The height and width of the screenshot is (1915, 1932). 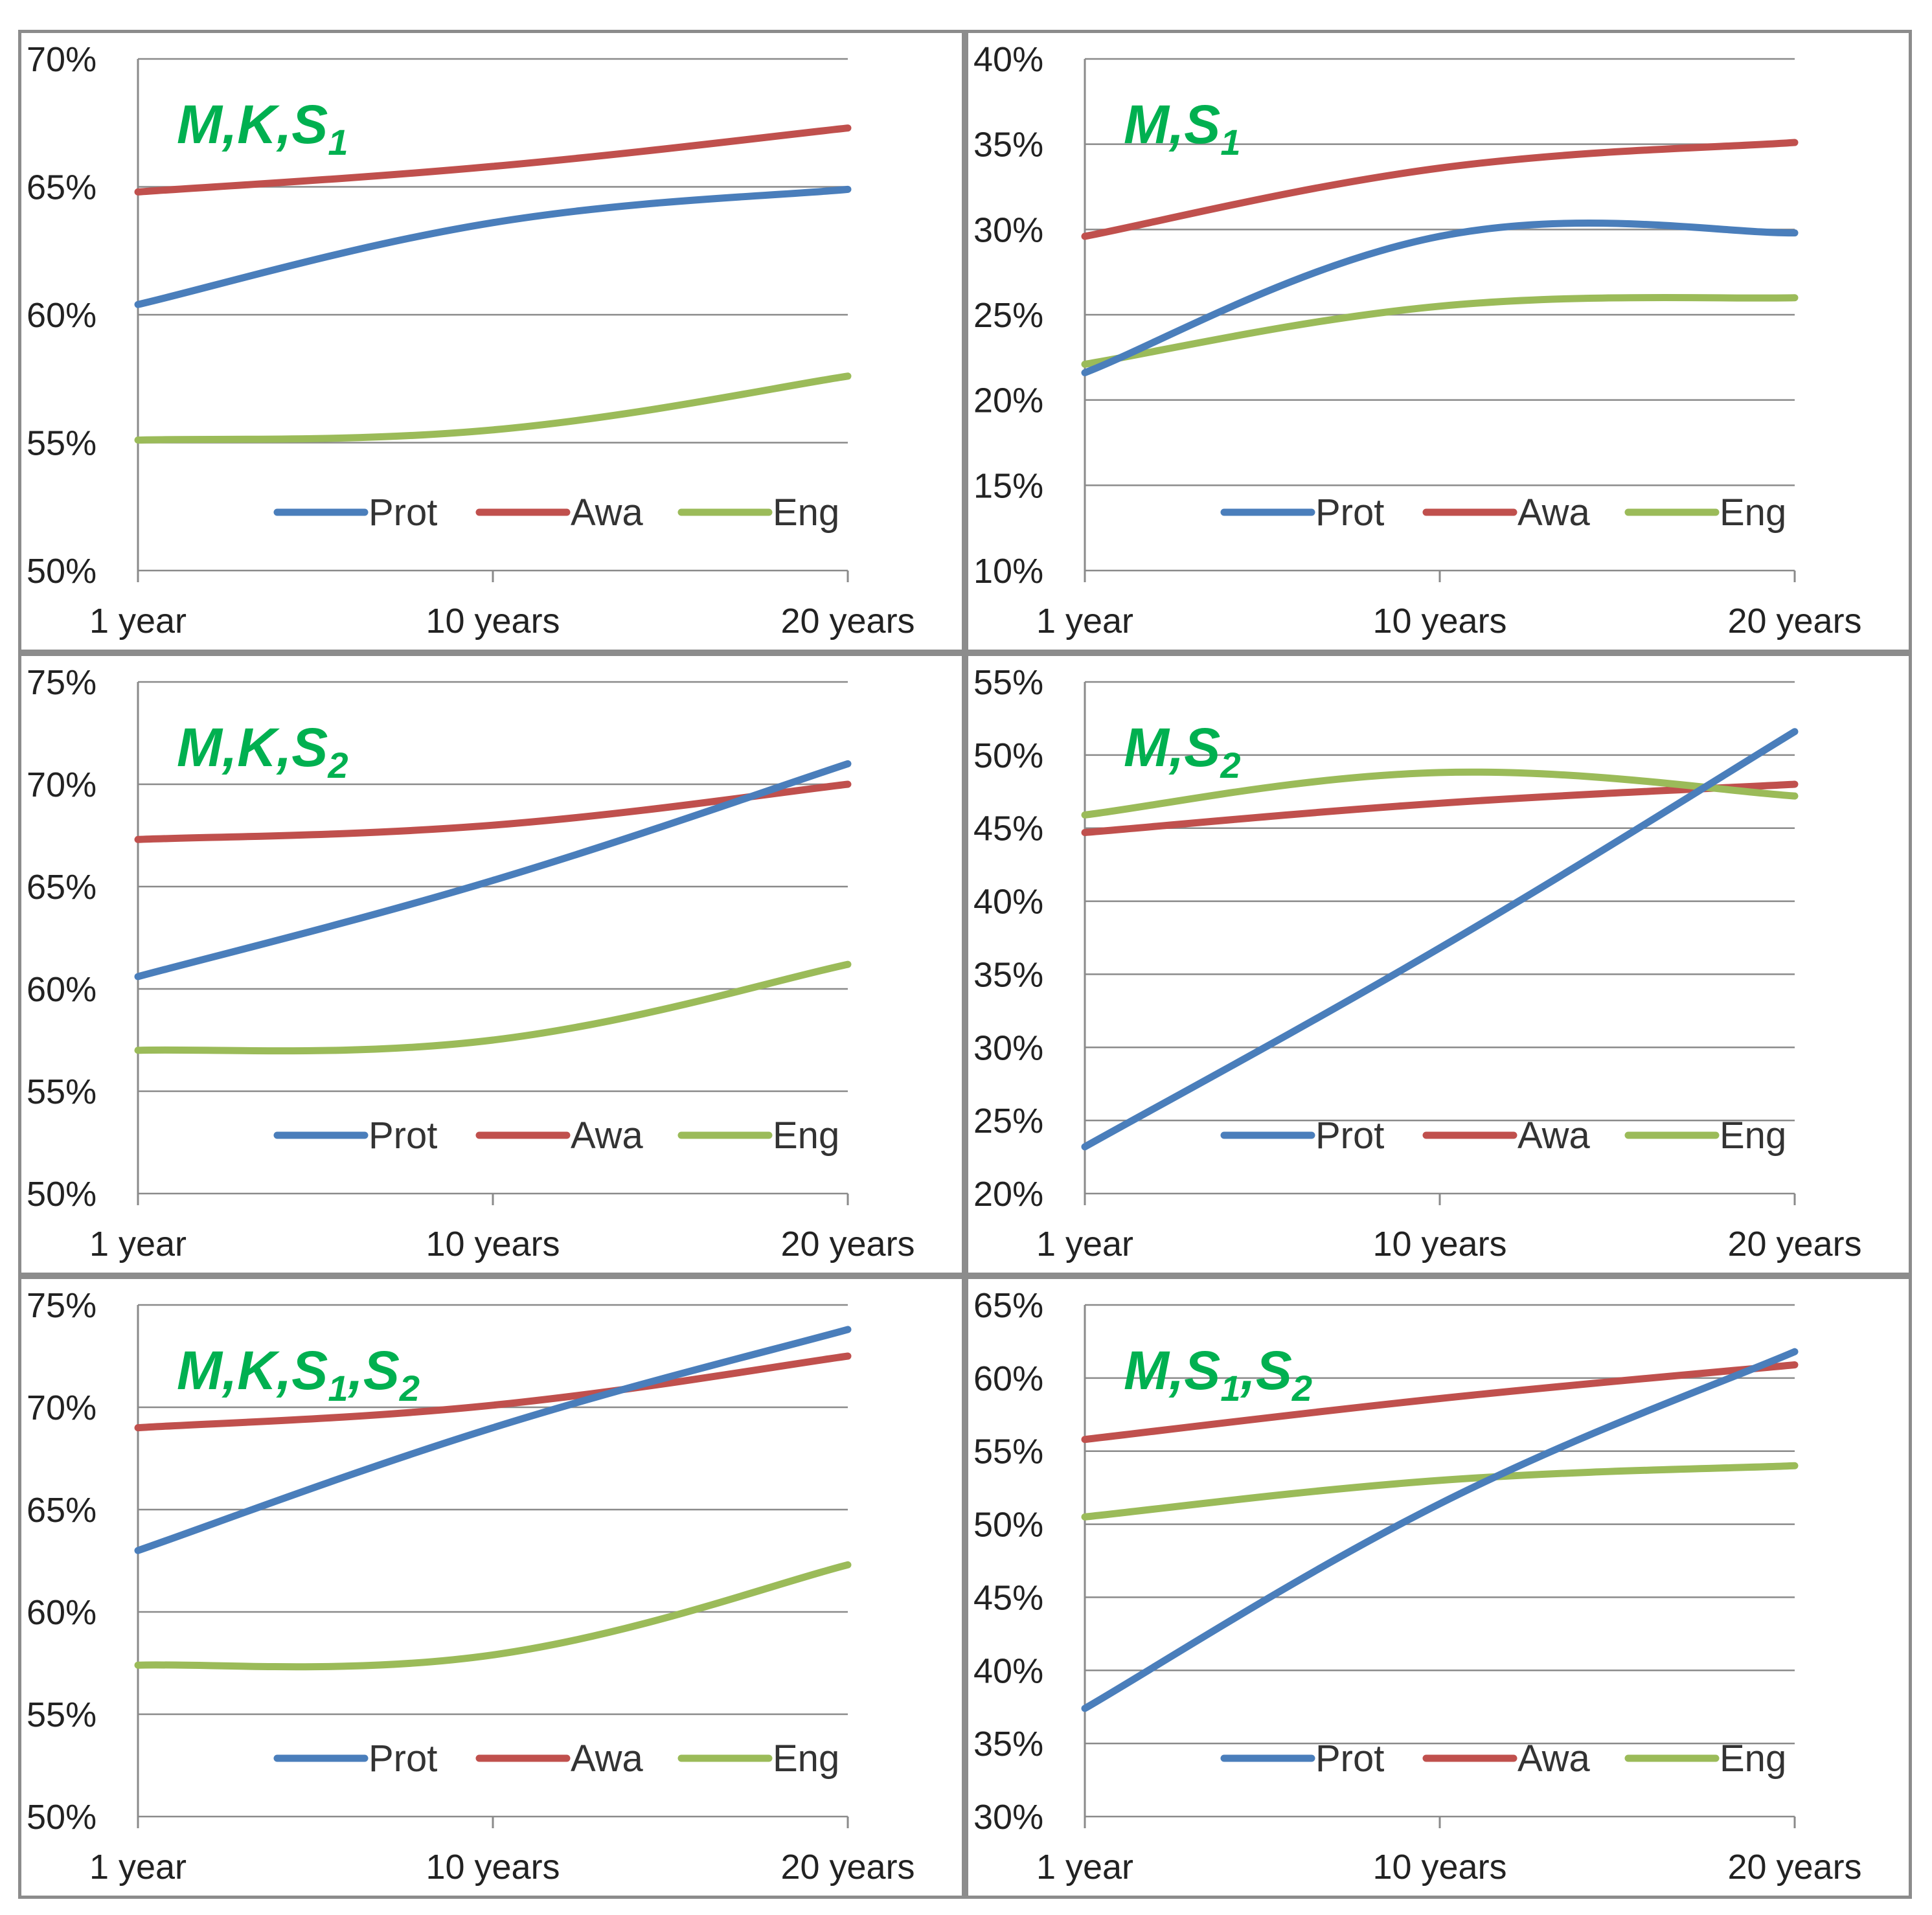 What do you see at coordinates (262, 751) in the screenshot?
I see `chart-title: M,K,S2` at bounding box center [262, 751].